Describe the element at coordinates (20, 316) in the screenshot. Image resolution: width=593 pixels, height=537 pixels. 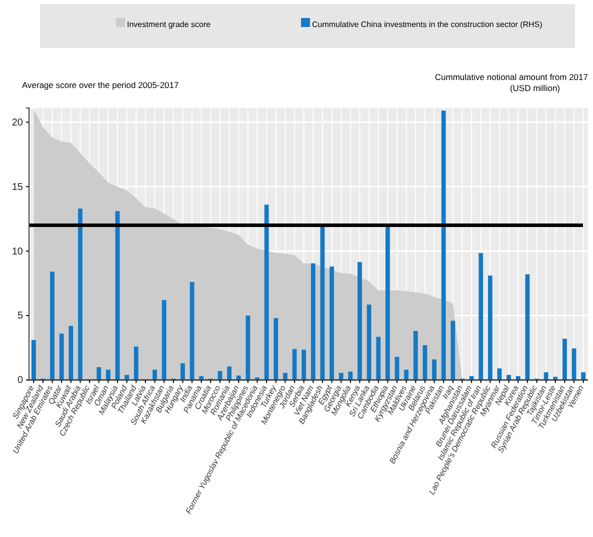
I see `y-tick-label: 5` at that location.